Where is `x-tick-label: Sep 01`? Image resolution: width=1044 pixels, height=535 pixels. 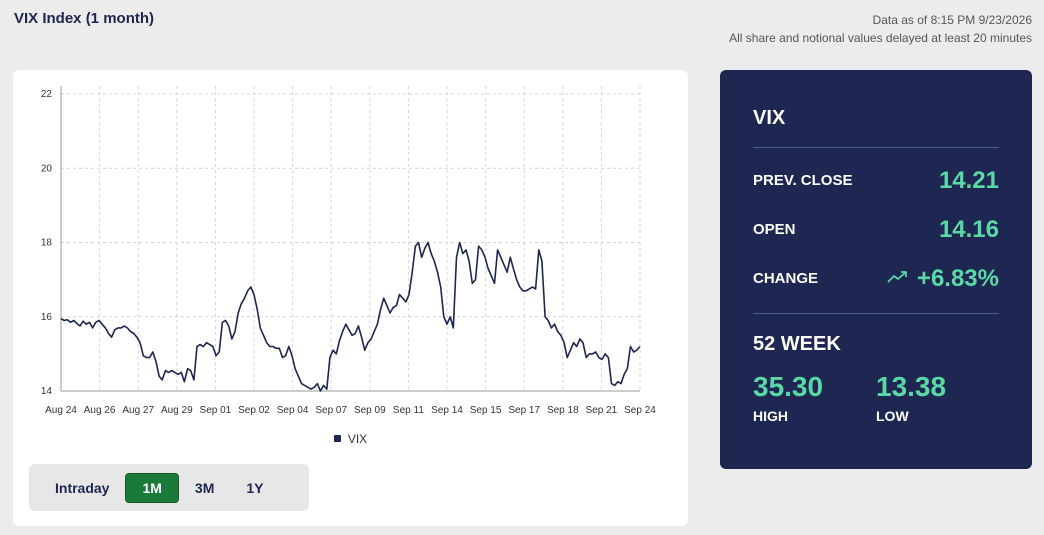 x-tick-label: Sep 01 is located at coordinates (216, 410).